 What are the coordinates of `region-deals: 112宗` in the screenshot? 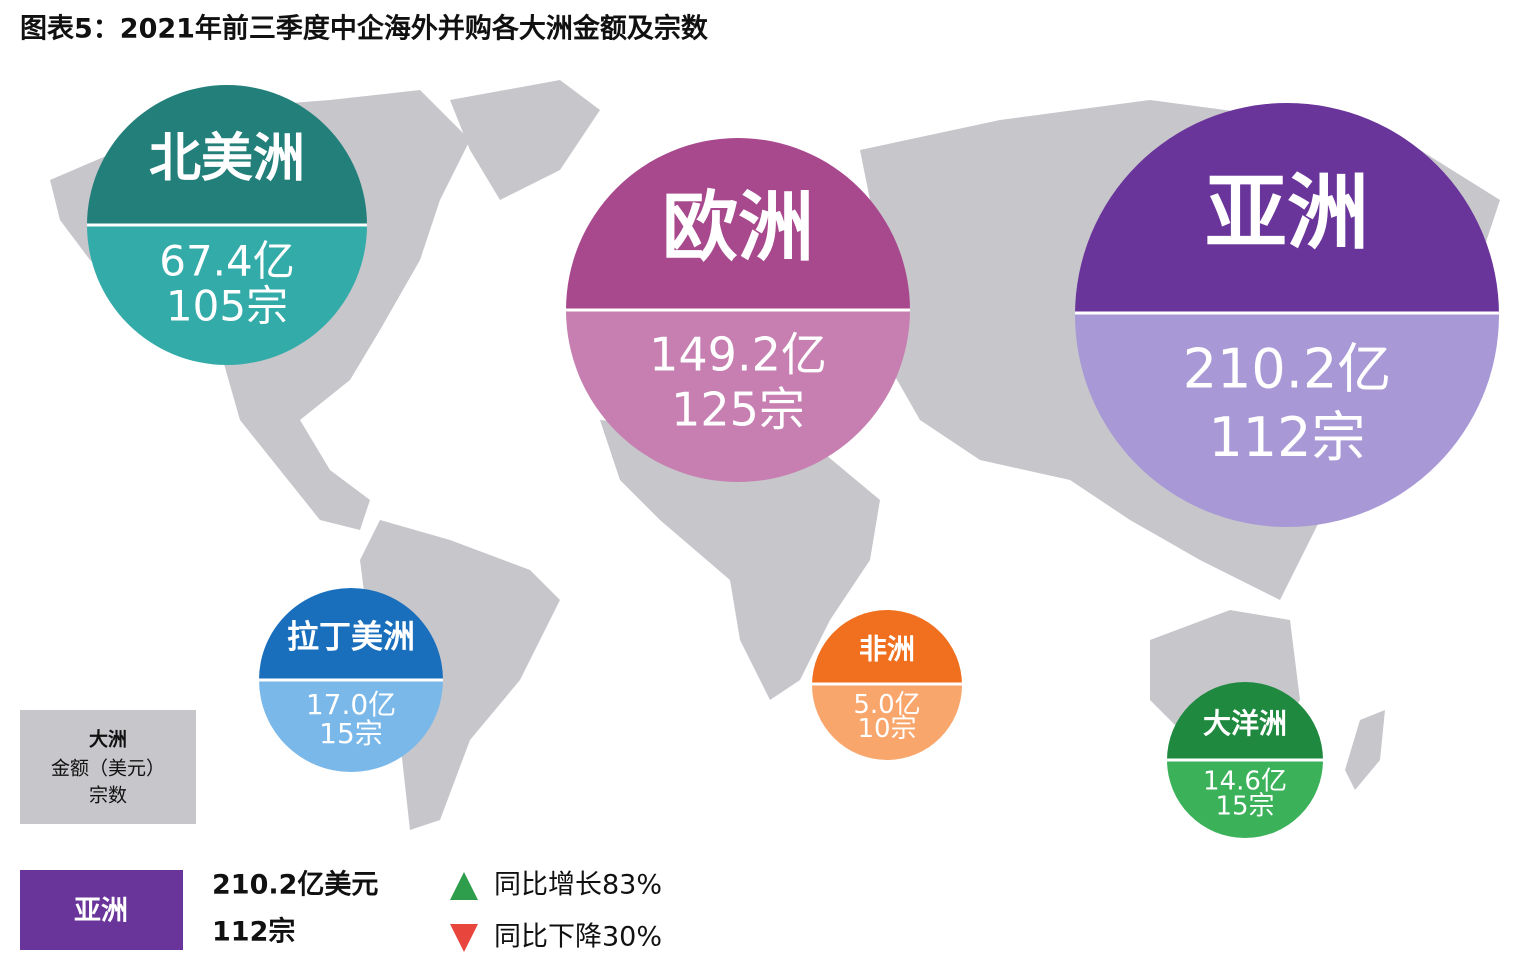 It's located at (1286, 437).